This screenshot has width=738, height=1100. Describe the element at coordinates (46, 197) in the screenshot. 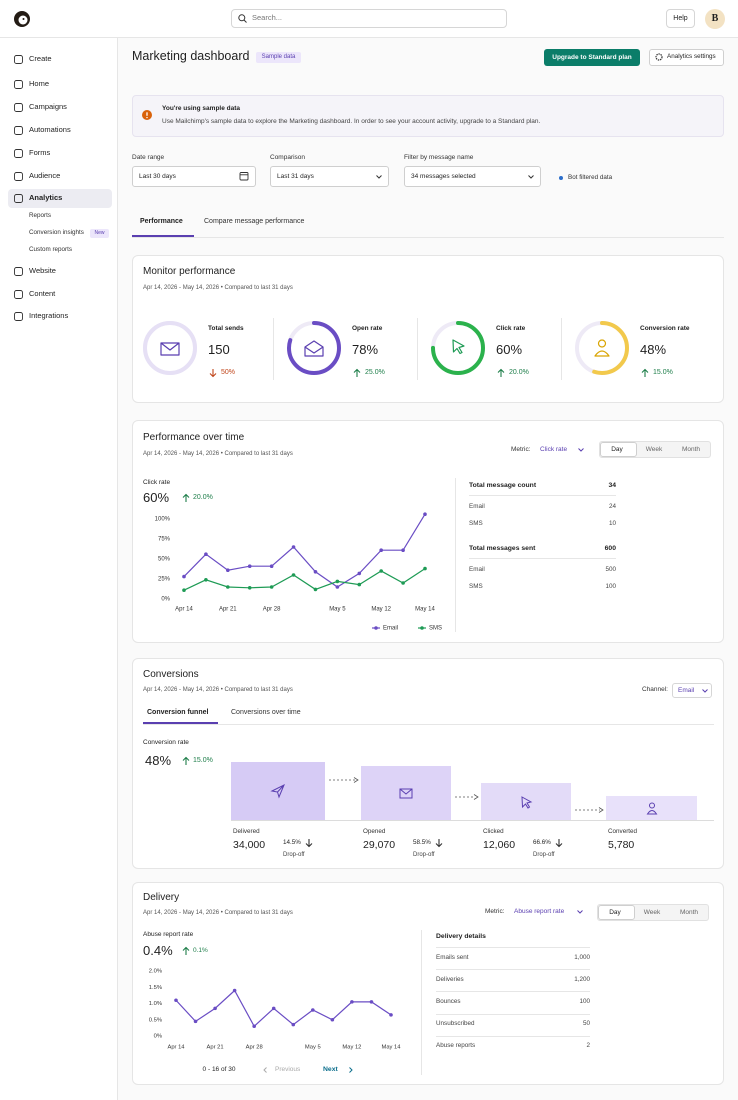

I see `nav-item: Analytics` at that location.